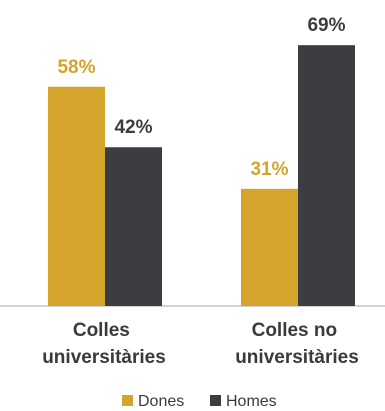 The image size is (385, 411). Describe the element at coordinates (76, 196) in the screenshot. I see `bar-dones-colles-universitaries` at that location.